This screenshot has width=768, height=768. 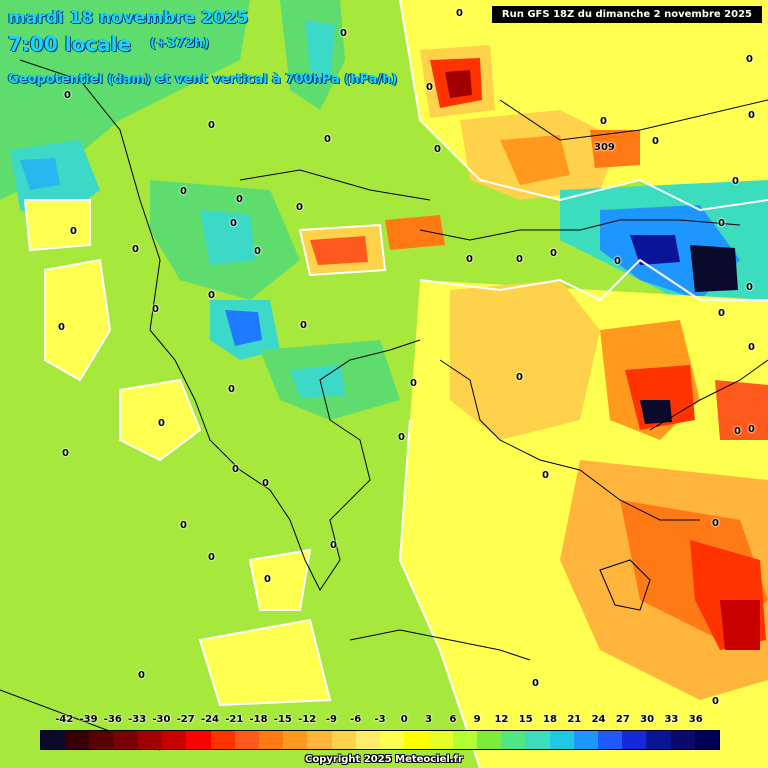 What do you see at coordinates (647, 719) in the screenshot?
I see `legend-tick-label: 30` at bounding box center [647, 719].